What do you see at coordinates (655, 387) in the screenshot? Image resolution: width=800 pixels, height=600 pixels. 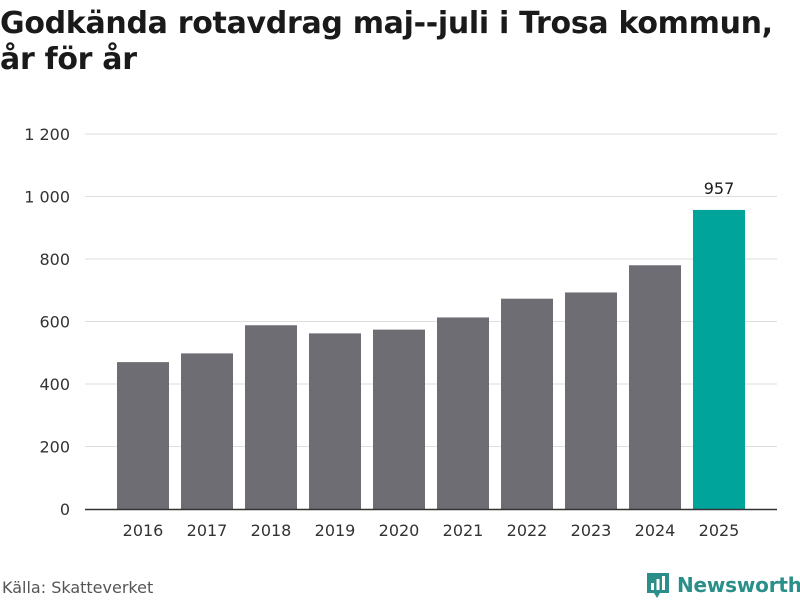 I see `bar-2024` at bounding box center [655, 387].